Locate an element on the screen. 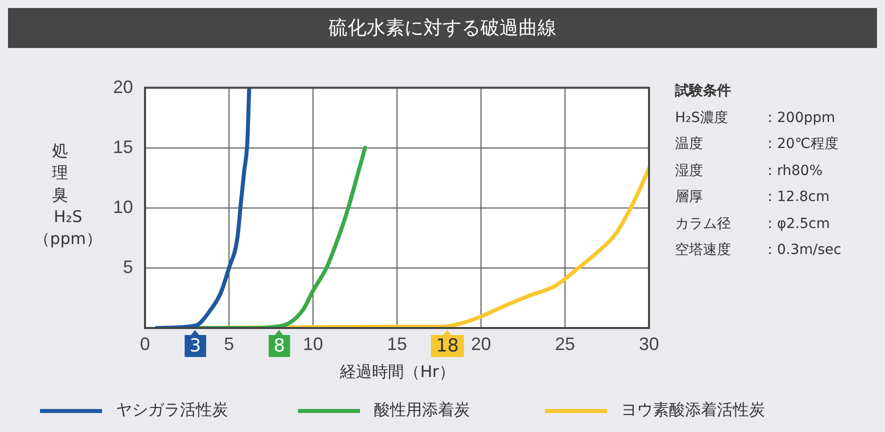 The image size is (885, 432). x-tick-label: 30 is located at coordinates (649, 344).